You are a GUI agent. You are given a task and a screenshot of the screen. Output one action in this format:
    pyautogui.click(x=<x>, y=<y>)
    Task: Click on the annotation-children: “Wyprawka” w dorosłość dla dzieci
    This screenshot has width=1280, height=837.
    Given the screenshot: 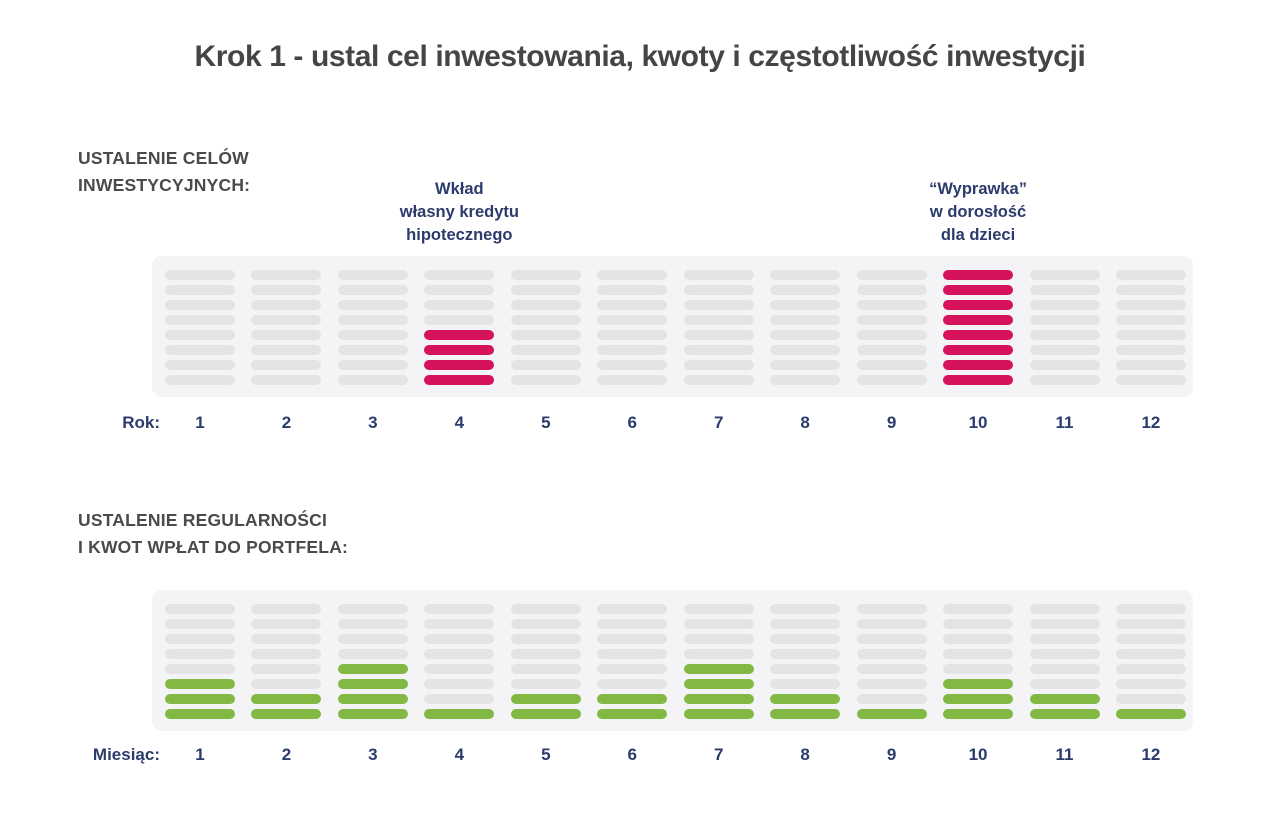 What is the action you would take?
    pyautogui.click(x=978, y=212)
    